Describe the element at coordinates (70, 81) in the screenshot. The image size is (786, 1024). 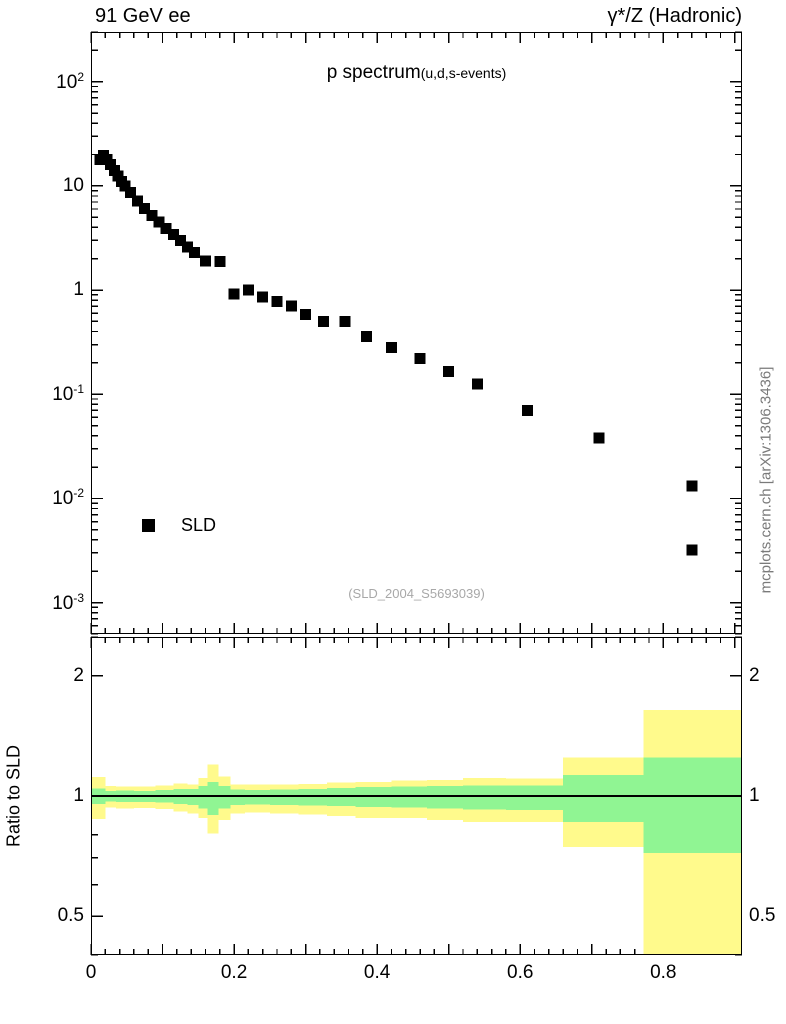
I see `main-y-tick-label: 10²` at that location.